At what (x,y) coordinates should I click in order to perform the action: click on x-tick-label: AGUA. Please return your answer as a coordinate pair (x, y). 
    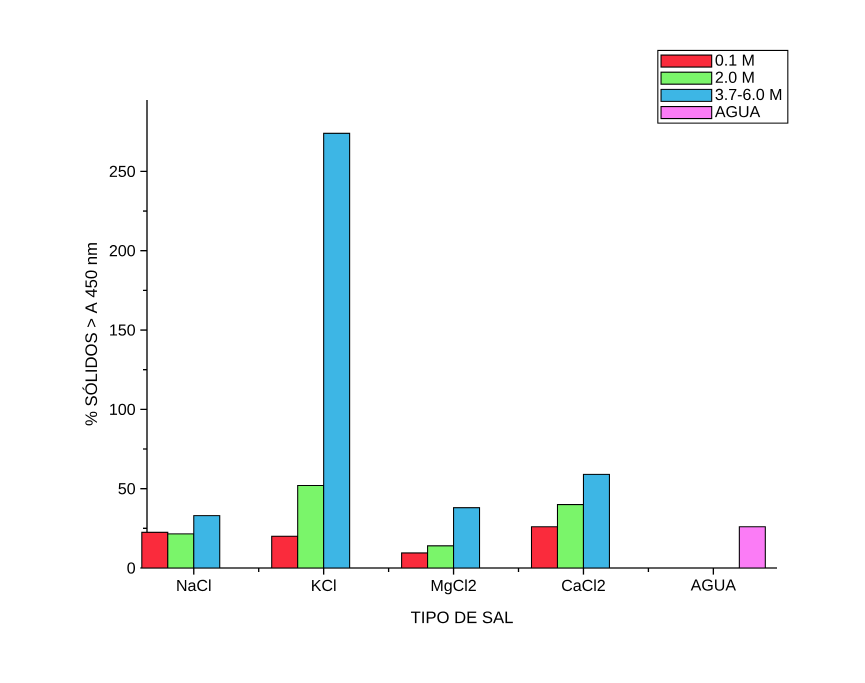
    Looking at the image, I should click on (713, 585).